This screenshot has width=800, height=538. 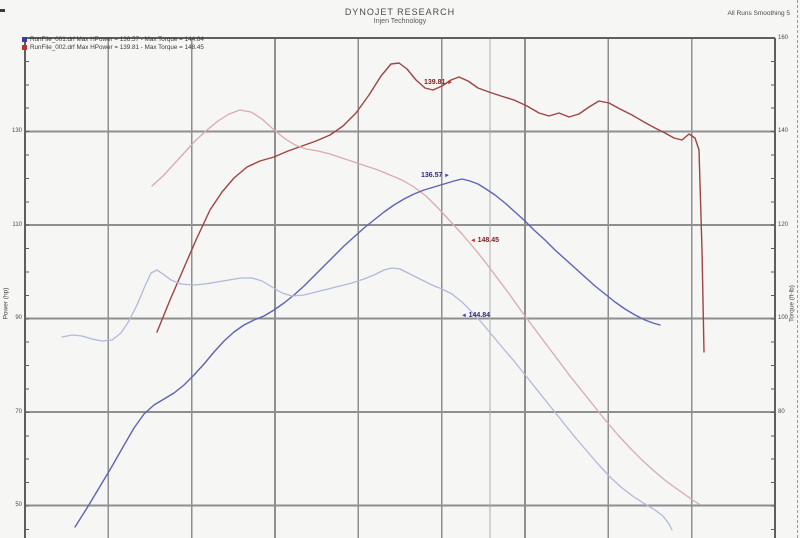 What do you see at coordinates (488, 240) in the screenshot?
I see `point-value-text: 148.45` at bounding box center [488, 240].